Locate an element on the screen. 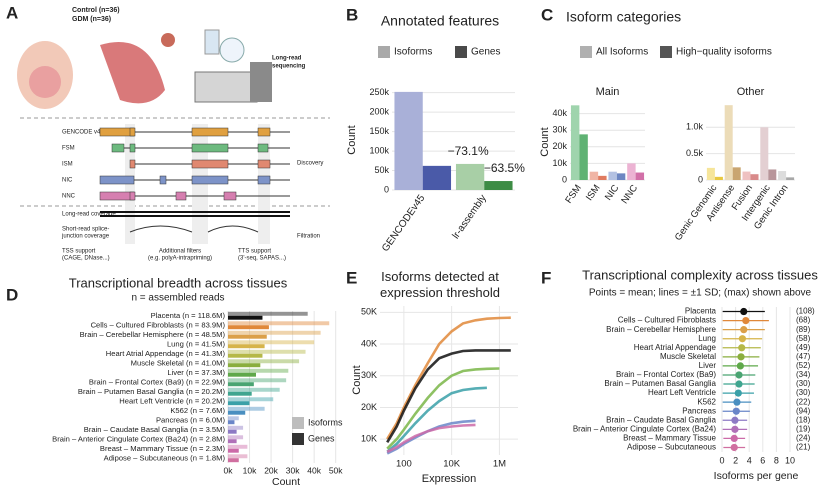 The image size is (826, 486). y-tick-label: 20K is located at coordinates (369, 407).